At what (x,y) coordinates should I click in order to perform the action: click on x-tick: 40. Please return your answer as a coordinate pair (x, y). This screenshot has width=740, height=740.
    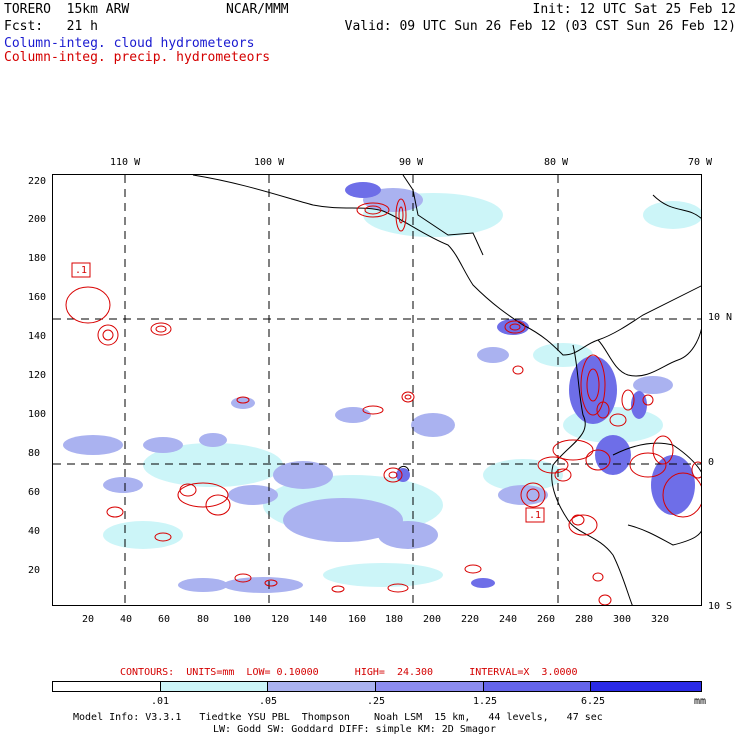
    Looking at the image, I should click on (126, 619).